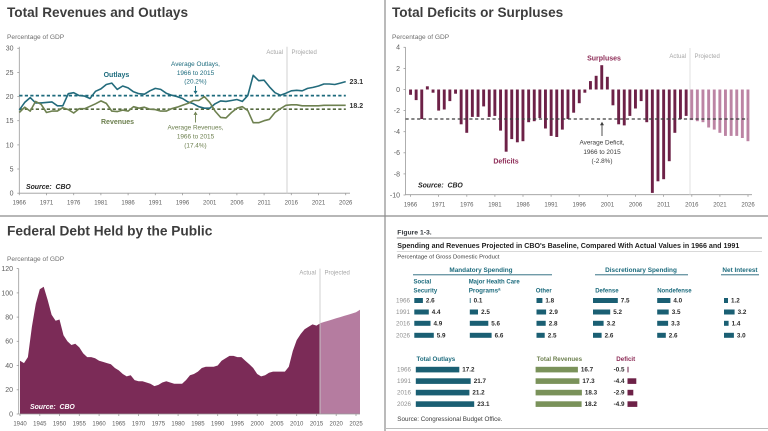 The image size is (768, 431). I want to click on svg-text: -4.4, so click(619, 381).